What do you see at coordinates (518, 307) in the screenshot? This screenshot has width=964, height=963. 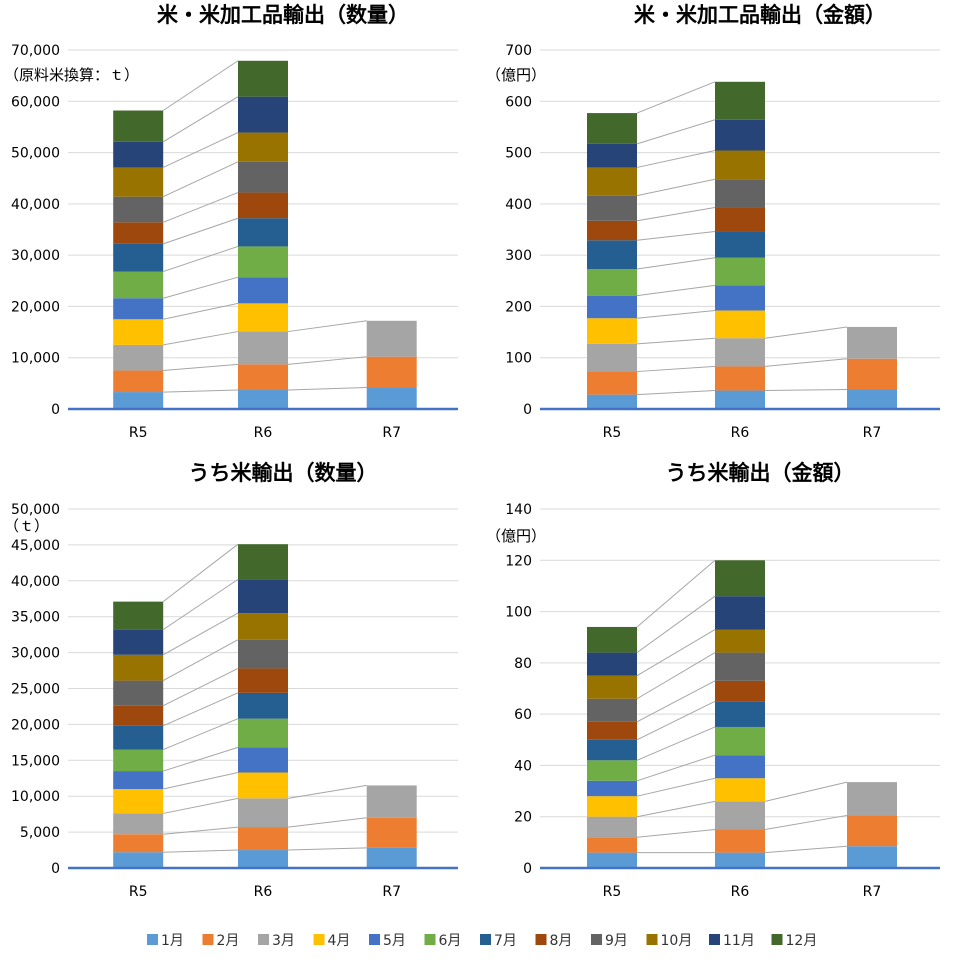 I see `y-tick-label: 200` at bounding box center [518, 307].